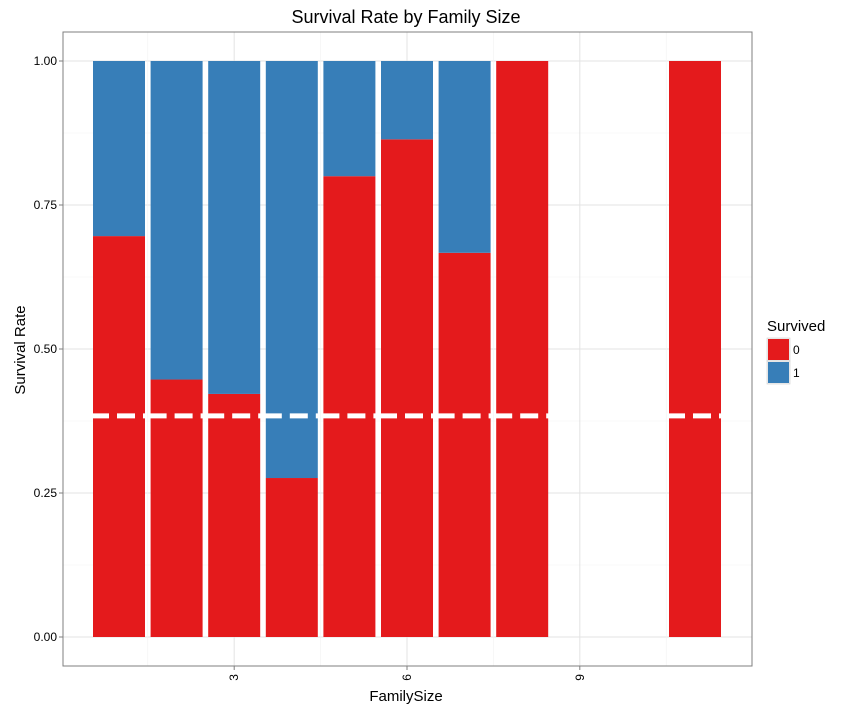 The width and height of the screenshot is (853, 712). I want to click on y-tick-label: 1.00, so click(46, 61).